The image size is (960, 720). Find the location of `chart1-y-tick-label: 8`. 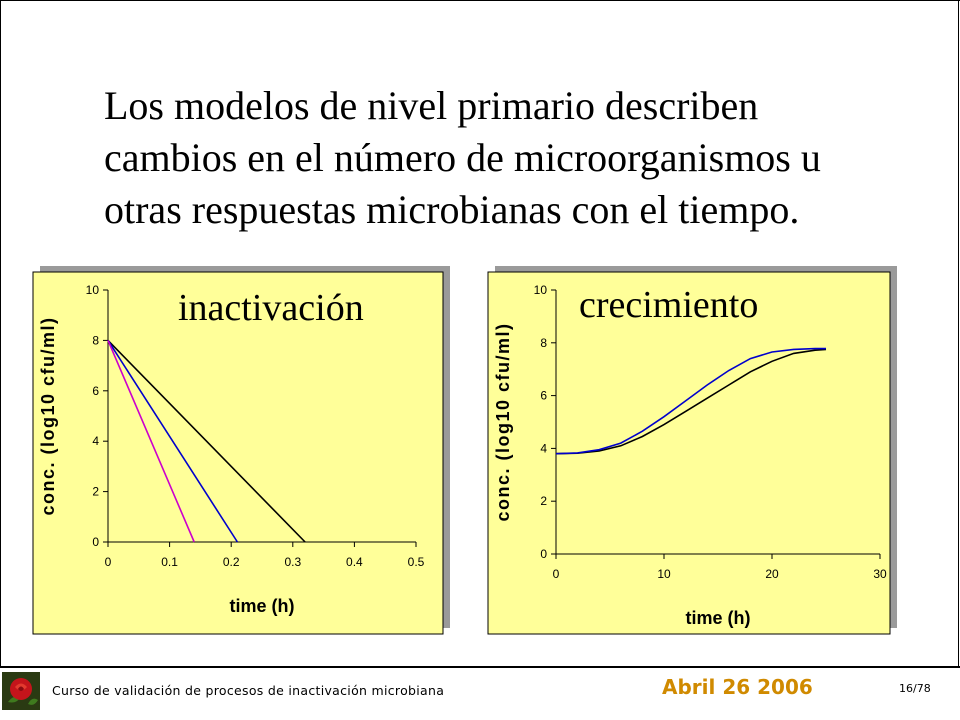

chart1-y-tick-label: 8 is located at coordinates (95, 340).